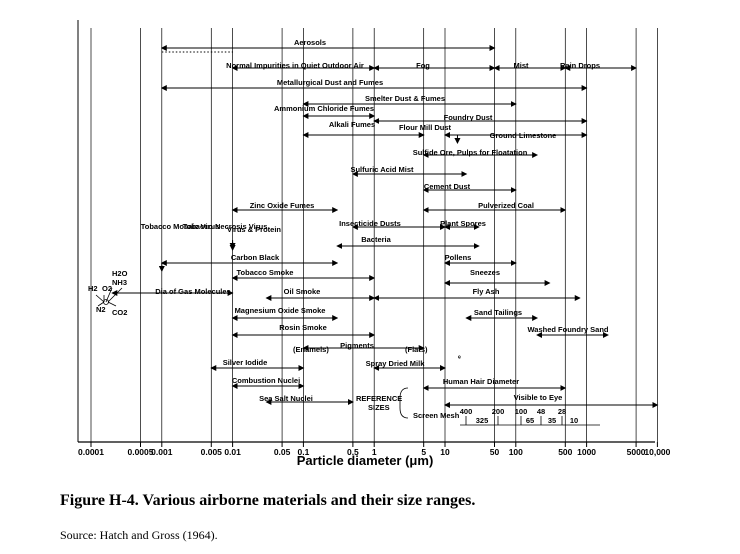 The width and height of the screenshot is (740, 554). What do you see at coordinates (498, 312) in the screenshot?
I see `range-label: Sand Tailings` at bounding box center [498, 312].